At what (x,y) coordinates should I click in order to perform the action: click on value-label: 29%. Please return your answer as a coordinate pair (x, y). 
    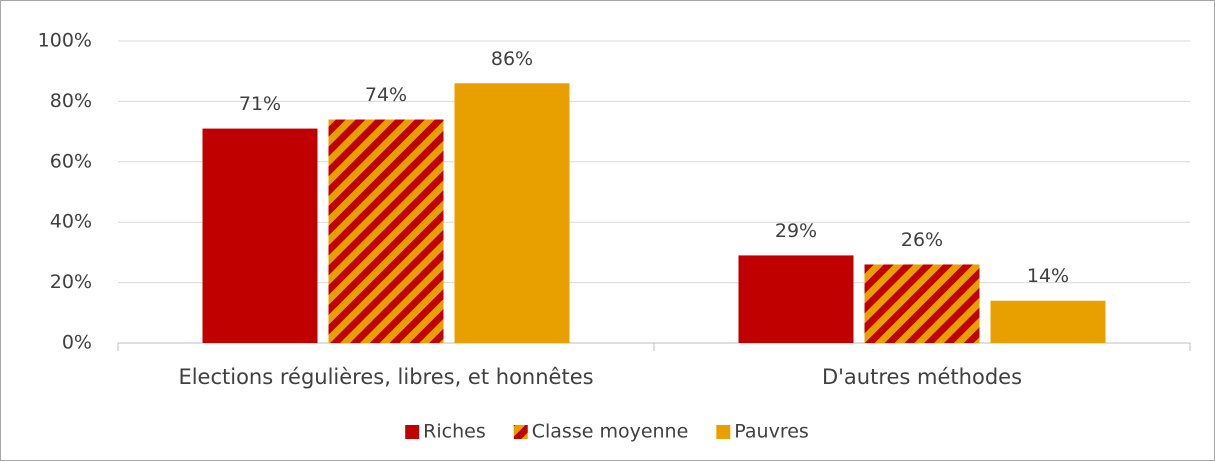
    Looking at the image, I should click on (796, 231).